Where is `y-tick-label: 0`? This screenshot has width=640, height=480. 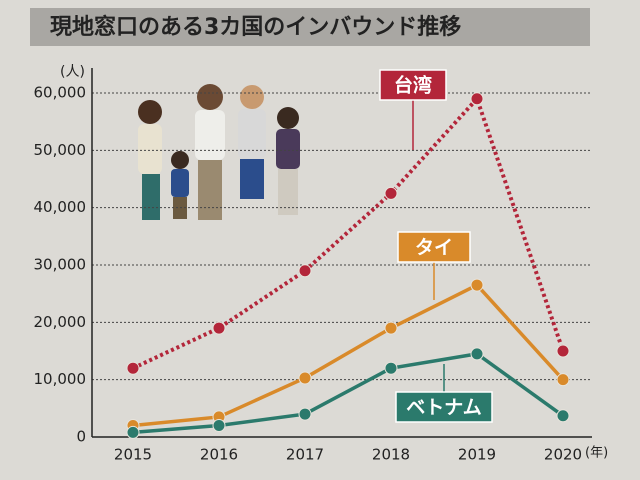 y-tick-label: 0 is located at coordinates (81, 437).